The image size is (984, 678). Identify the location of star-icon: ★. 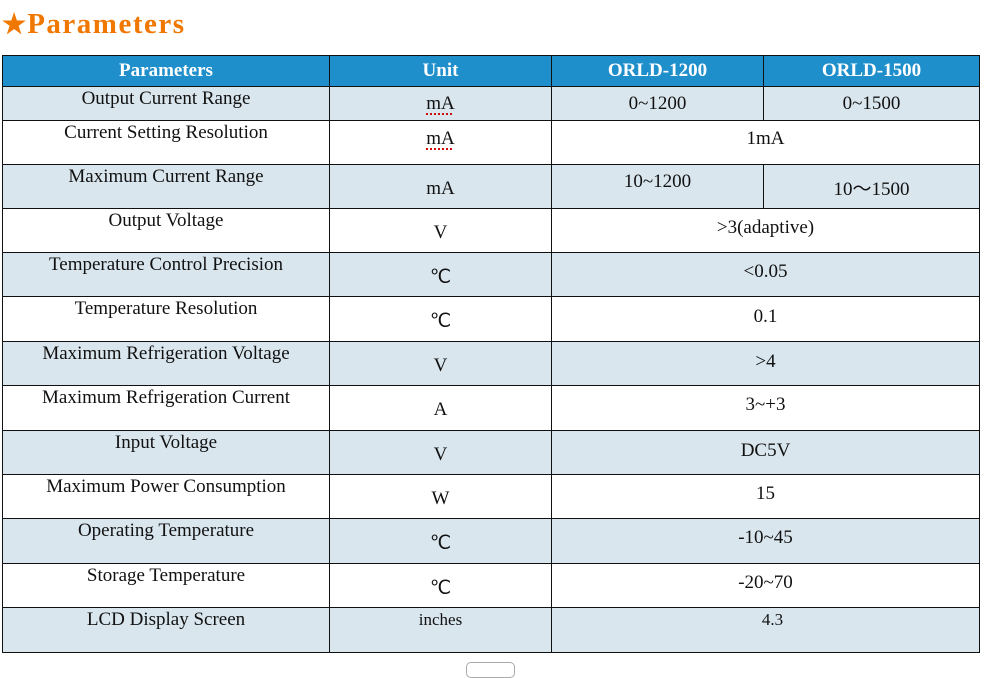
(14, 24).